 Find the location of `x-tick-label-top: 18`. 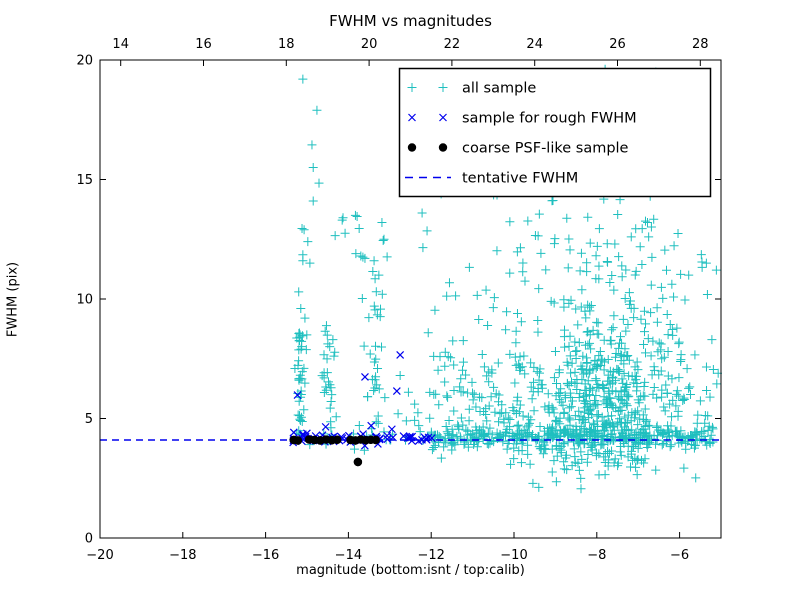

x-tick-label-top: 18 is located at coordinates (286, 44).